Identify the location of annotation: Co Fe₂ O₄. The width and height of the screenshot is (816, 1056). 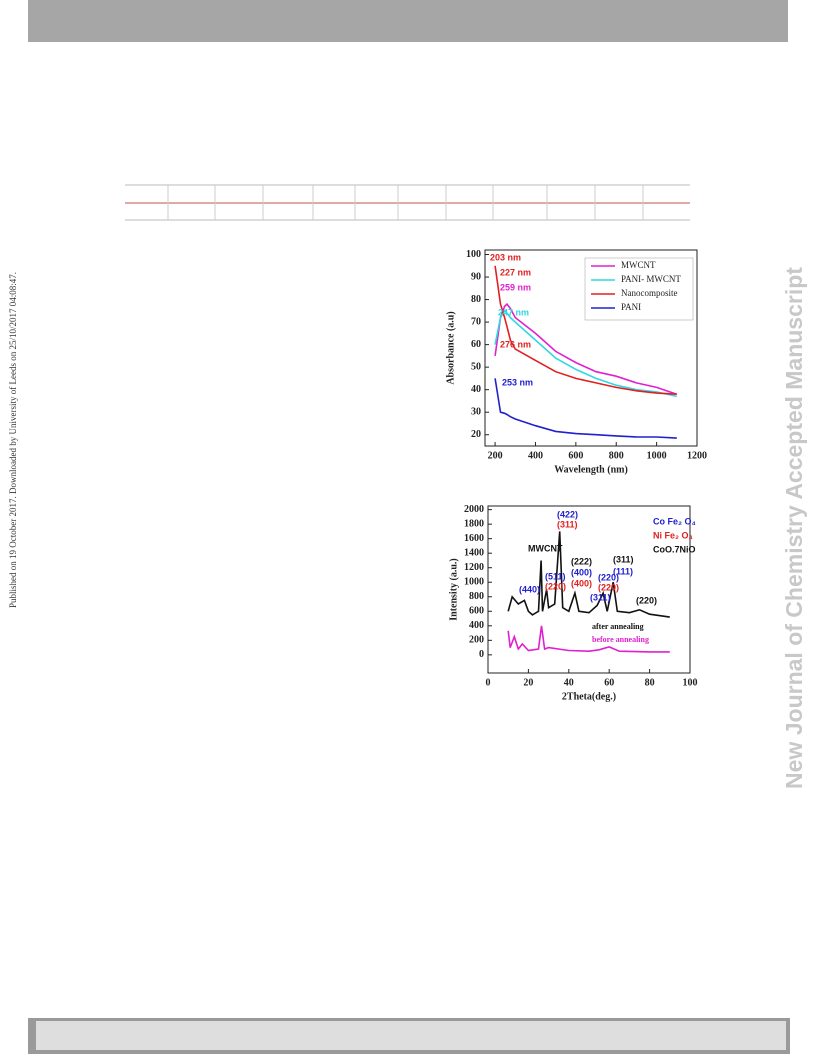
(674, 521).